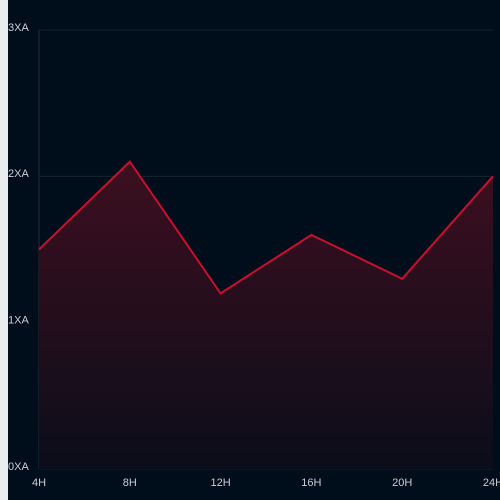 Image resolution: width=500 pixels, height=500 pixels. What do you see at coordinates (130, 483) in the screenshot?
I see `x-tick-label: 8H` at bounding box center [130, 483].